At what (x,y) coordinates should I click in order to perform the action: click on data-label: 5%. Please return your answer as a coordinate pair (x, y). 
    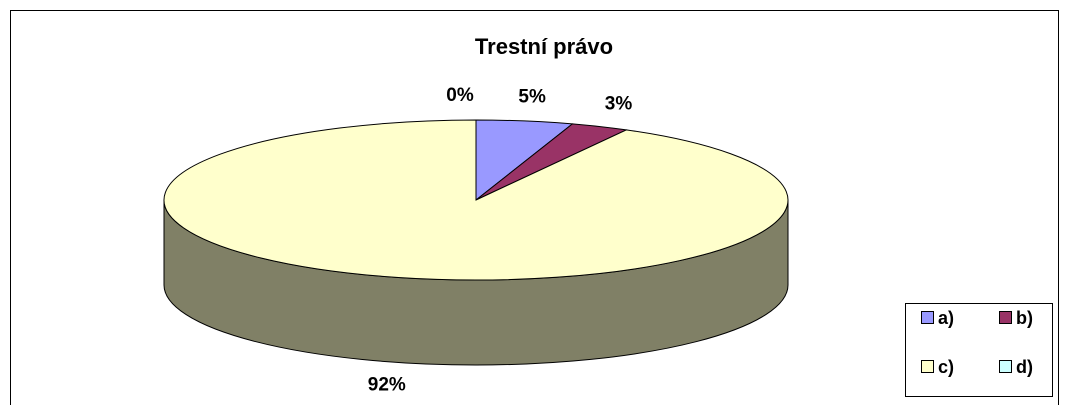
    Looking at the image, I should click on (532, 96).